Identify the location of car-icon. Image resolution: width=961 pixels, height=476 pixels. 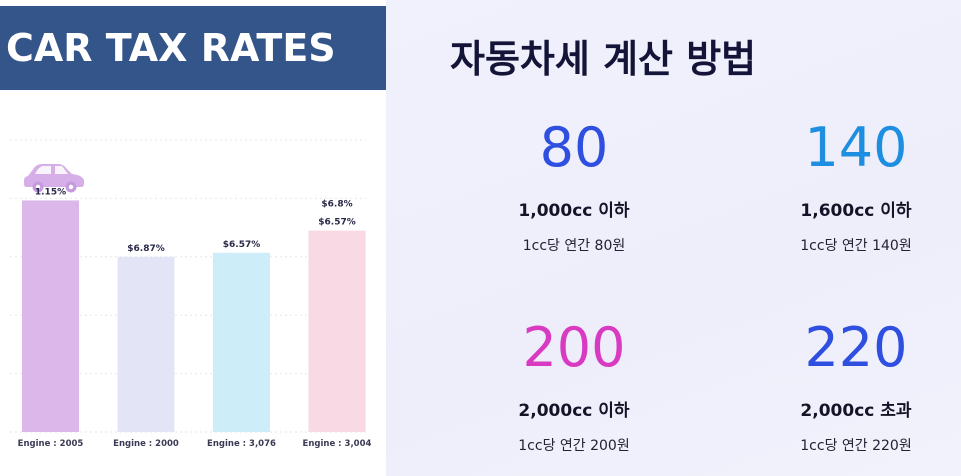
(54, 178).